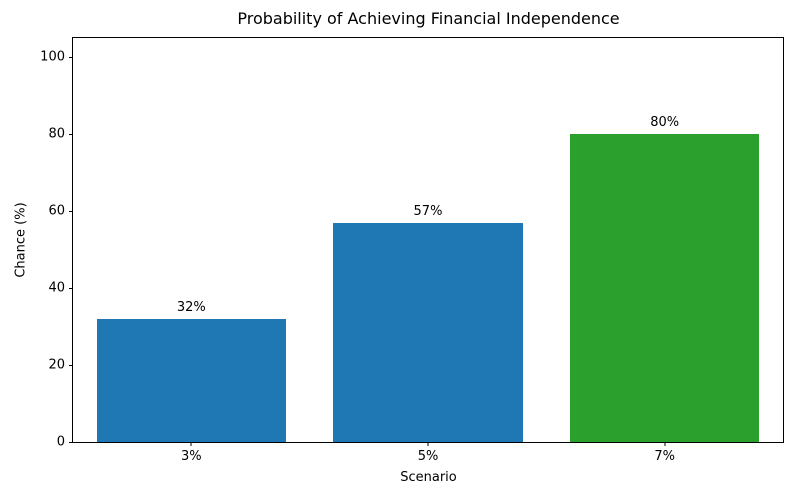 Image resolution: width=800 pixels, height=500 pixels. What do you see at coordinates (428, 211) in the screenshot?
I see `bar-value-label: 57%` at bounding box center [428, 211].